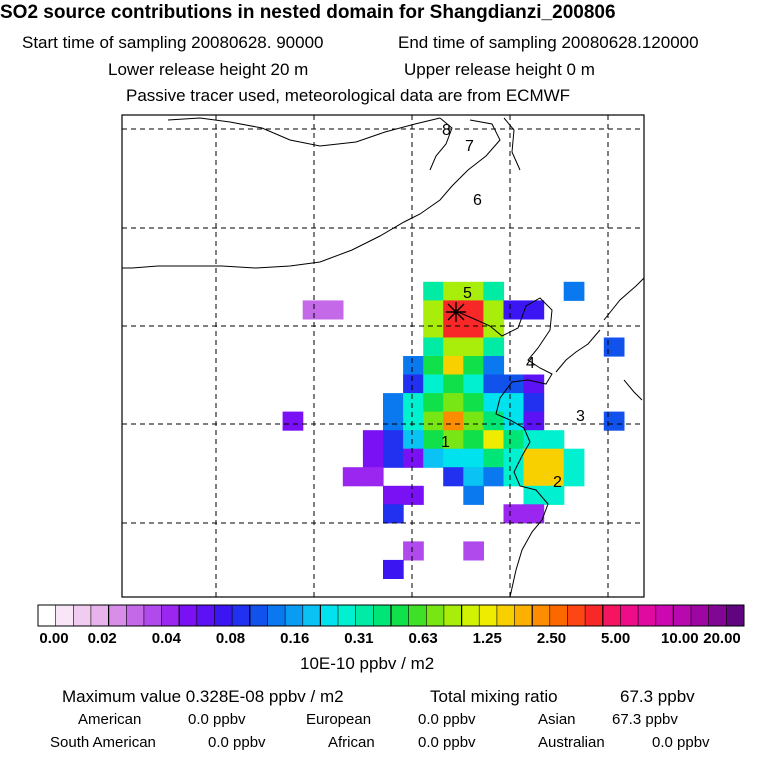  I want to click on colorbar-tick-label: 0.08, so click(230, 638).